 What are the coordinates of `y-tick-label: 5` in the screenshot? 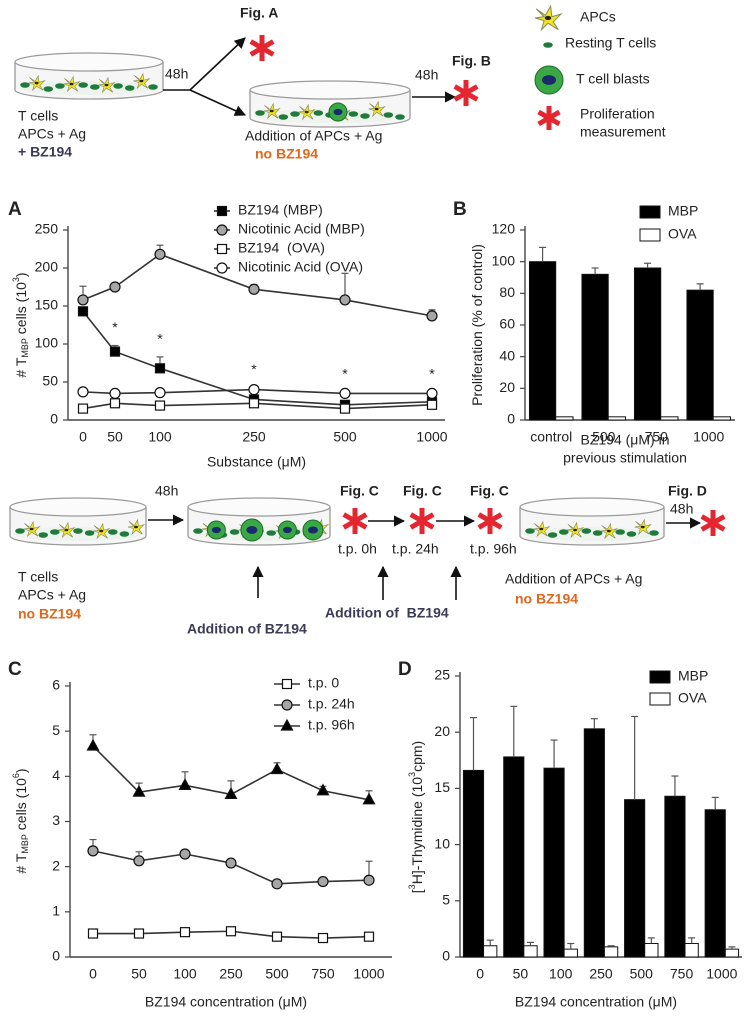 It's located at (56, 730).